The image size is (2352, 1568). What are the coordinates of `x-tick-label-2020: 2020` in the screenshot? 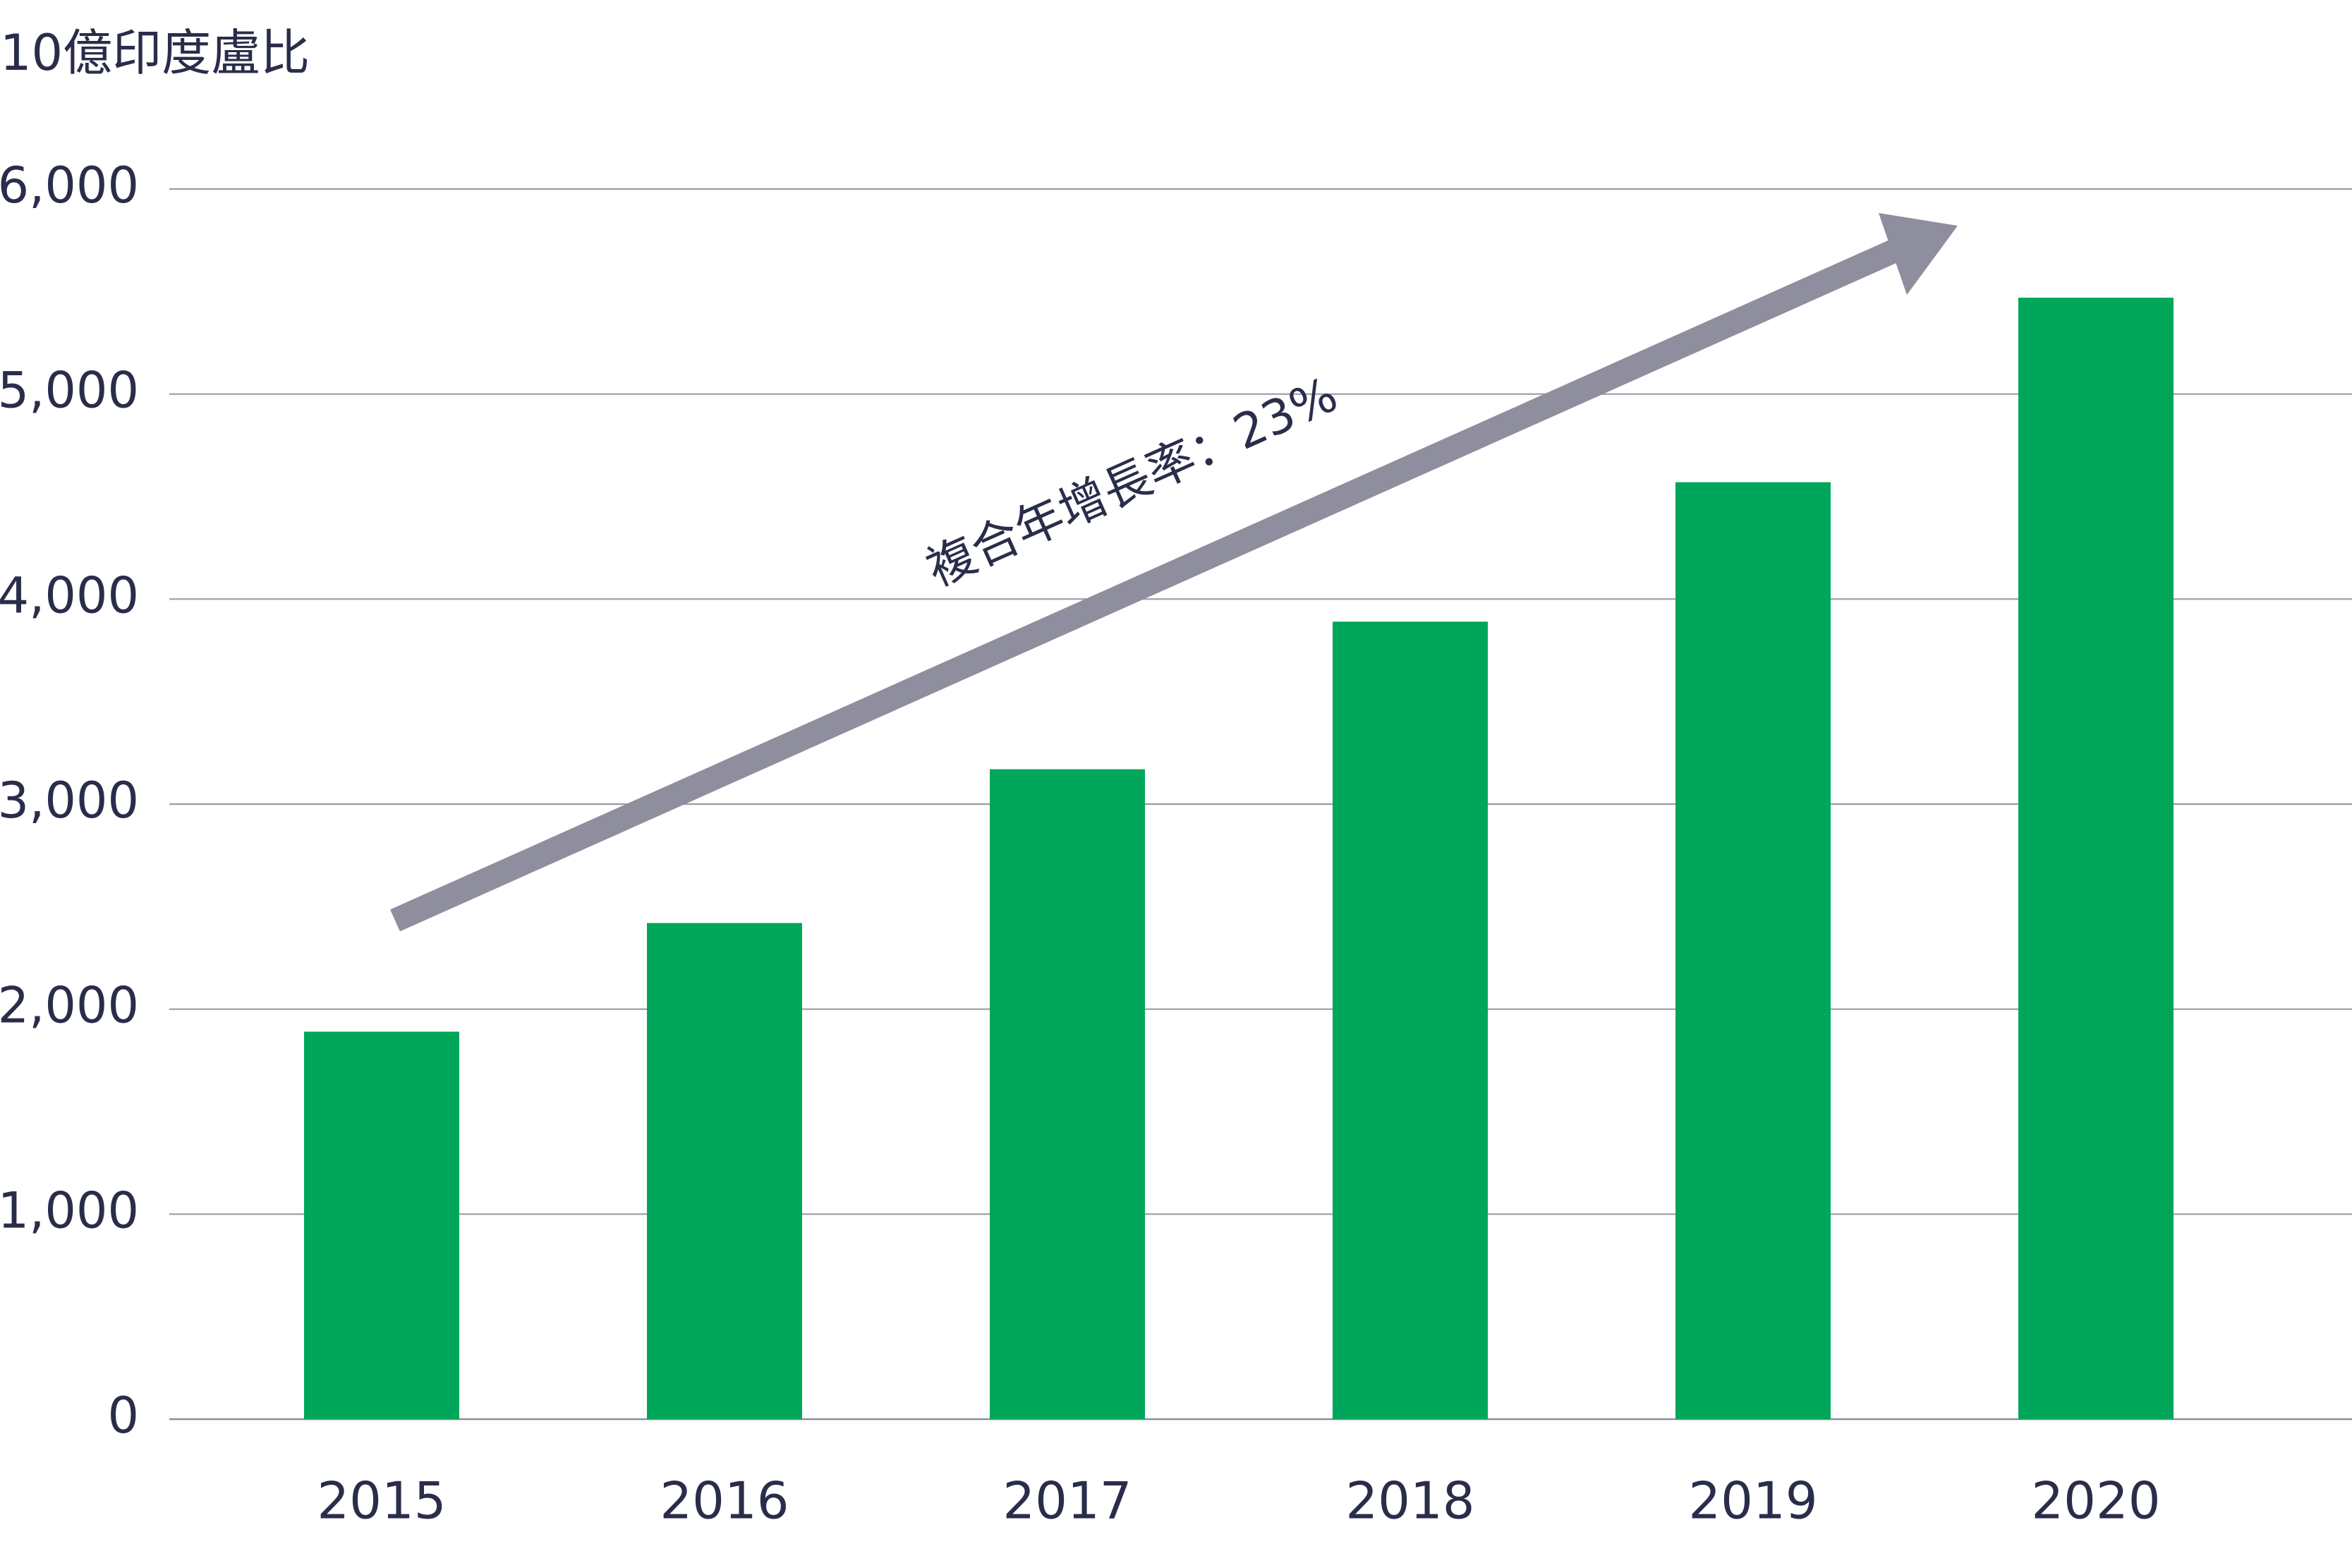 It's located at (2095, 1501).